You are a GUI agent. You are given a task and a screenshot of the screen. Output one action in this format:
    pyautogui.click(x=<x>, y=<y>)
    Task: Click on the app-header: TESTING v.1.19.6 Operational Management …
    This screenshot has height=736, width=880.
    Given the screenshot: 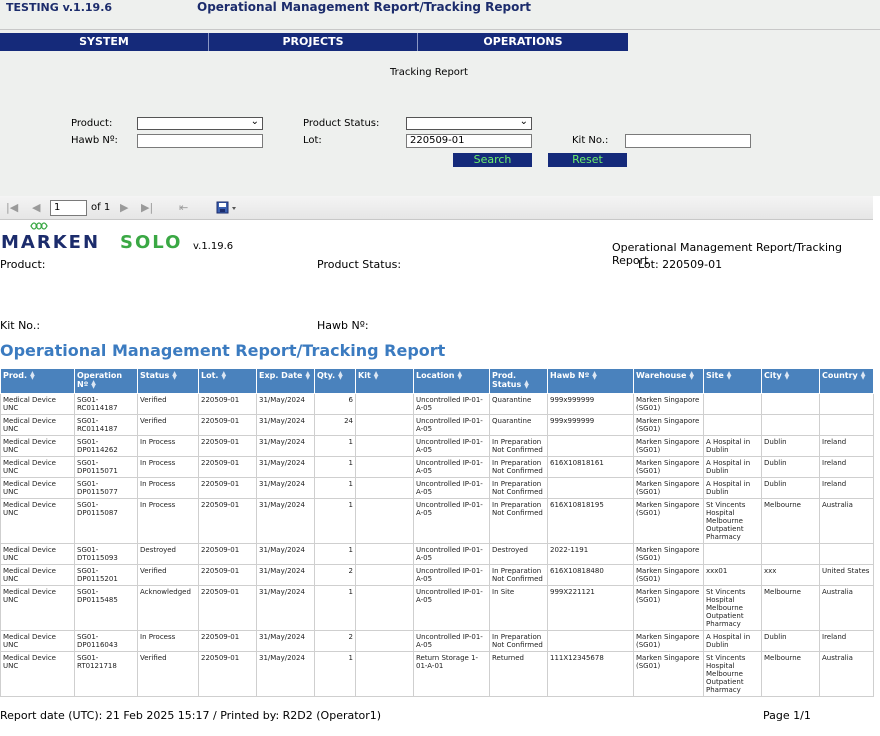 What is the action you would take?
    pyautogui.click(x=440, y=15)
    